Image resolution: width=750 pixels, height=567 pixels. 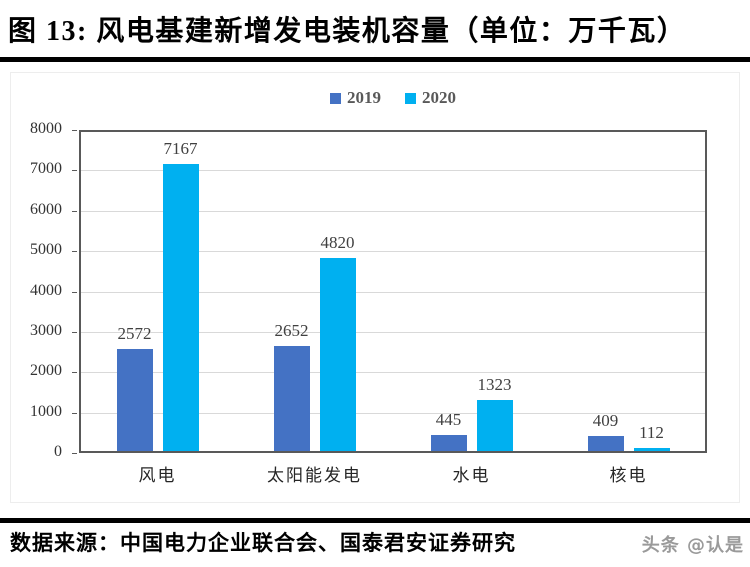 What do you see at coordinates (347, 31) in the screenshot?
I see `chart-title: 图 13: 风电基建新增发电装机容量（单位：万千瓦）` at bounding box center [347, 31].